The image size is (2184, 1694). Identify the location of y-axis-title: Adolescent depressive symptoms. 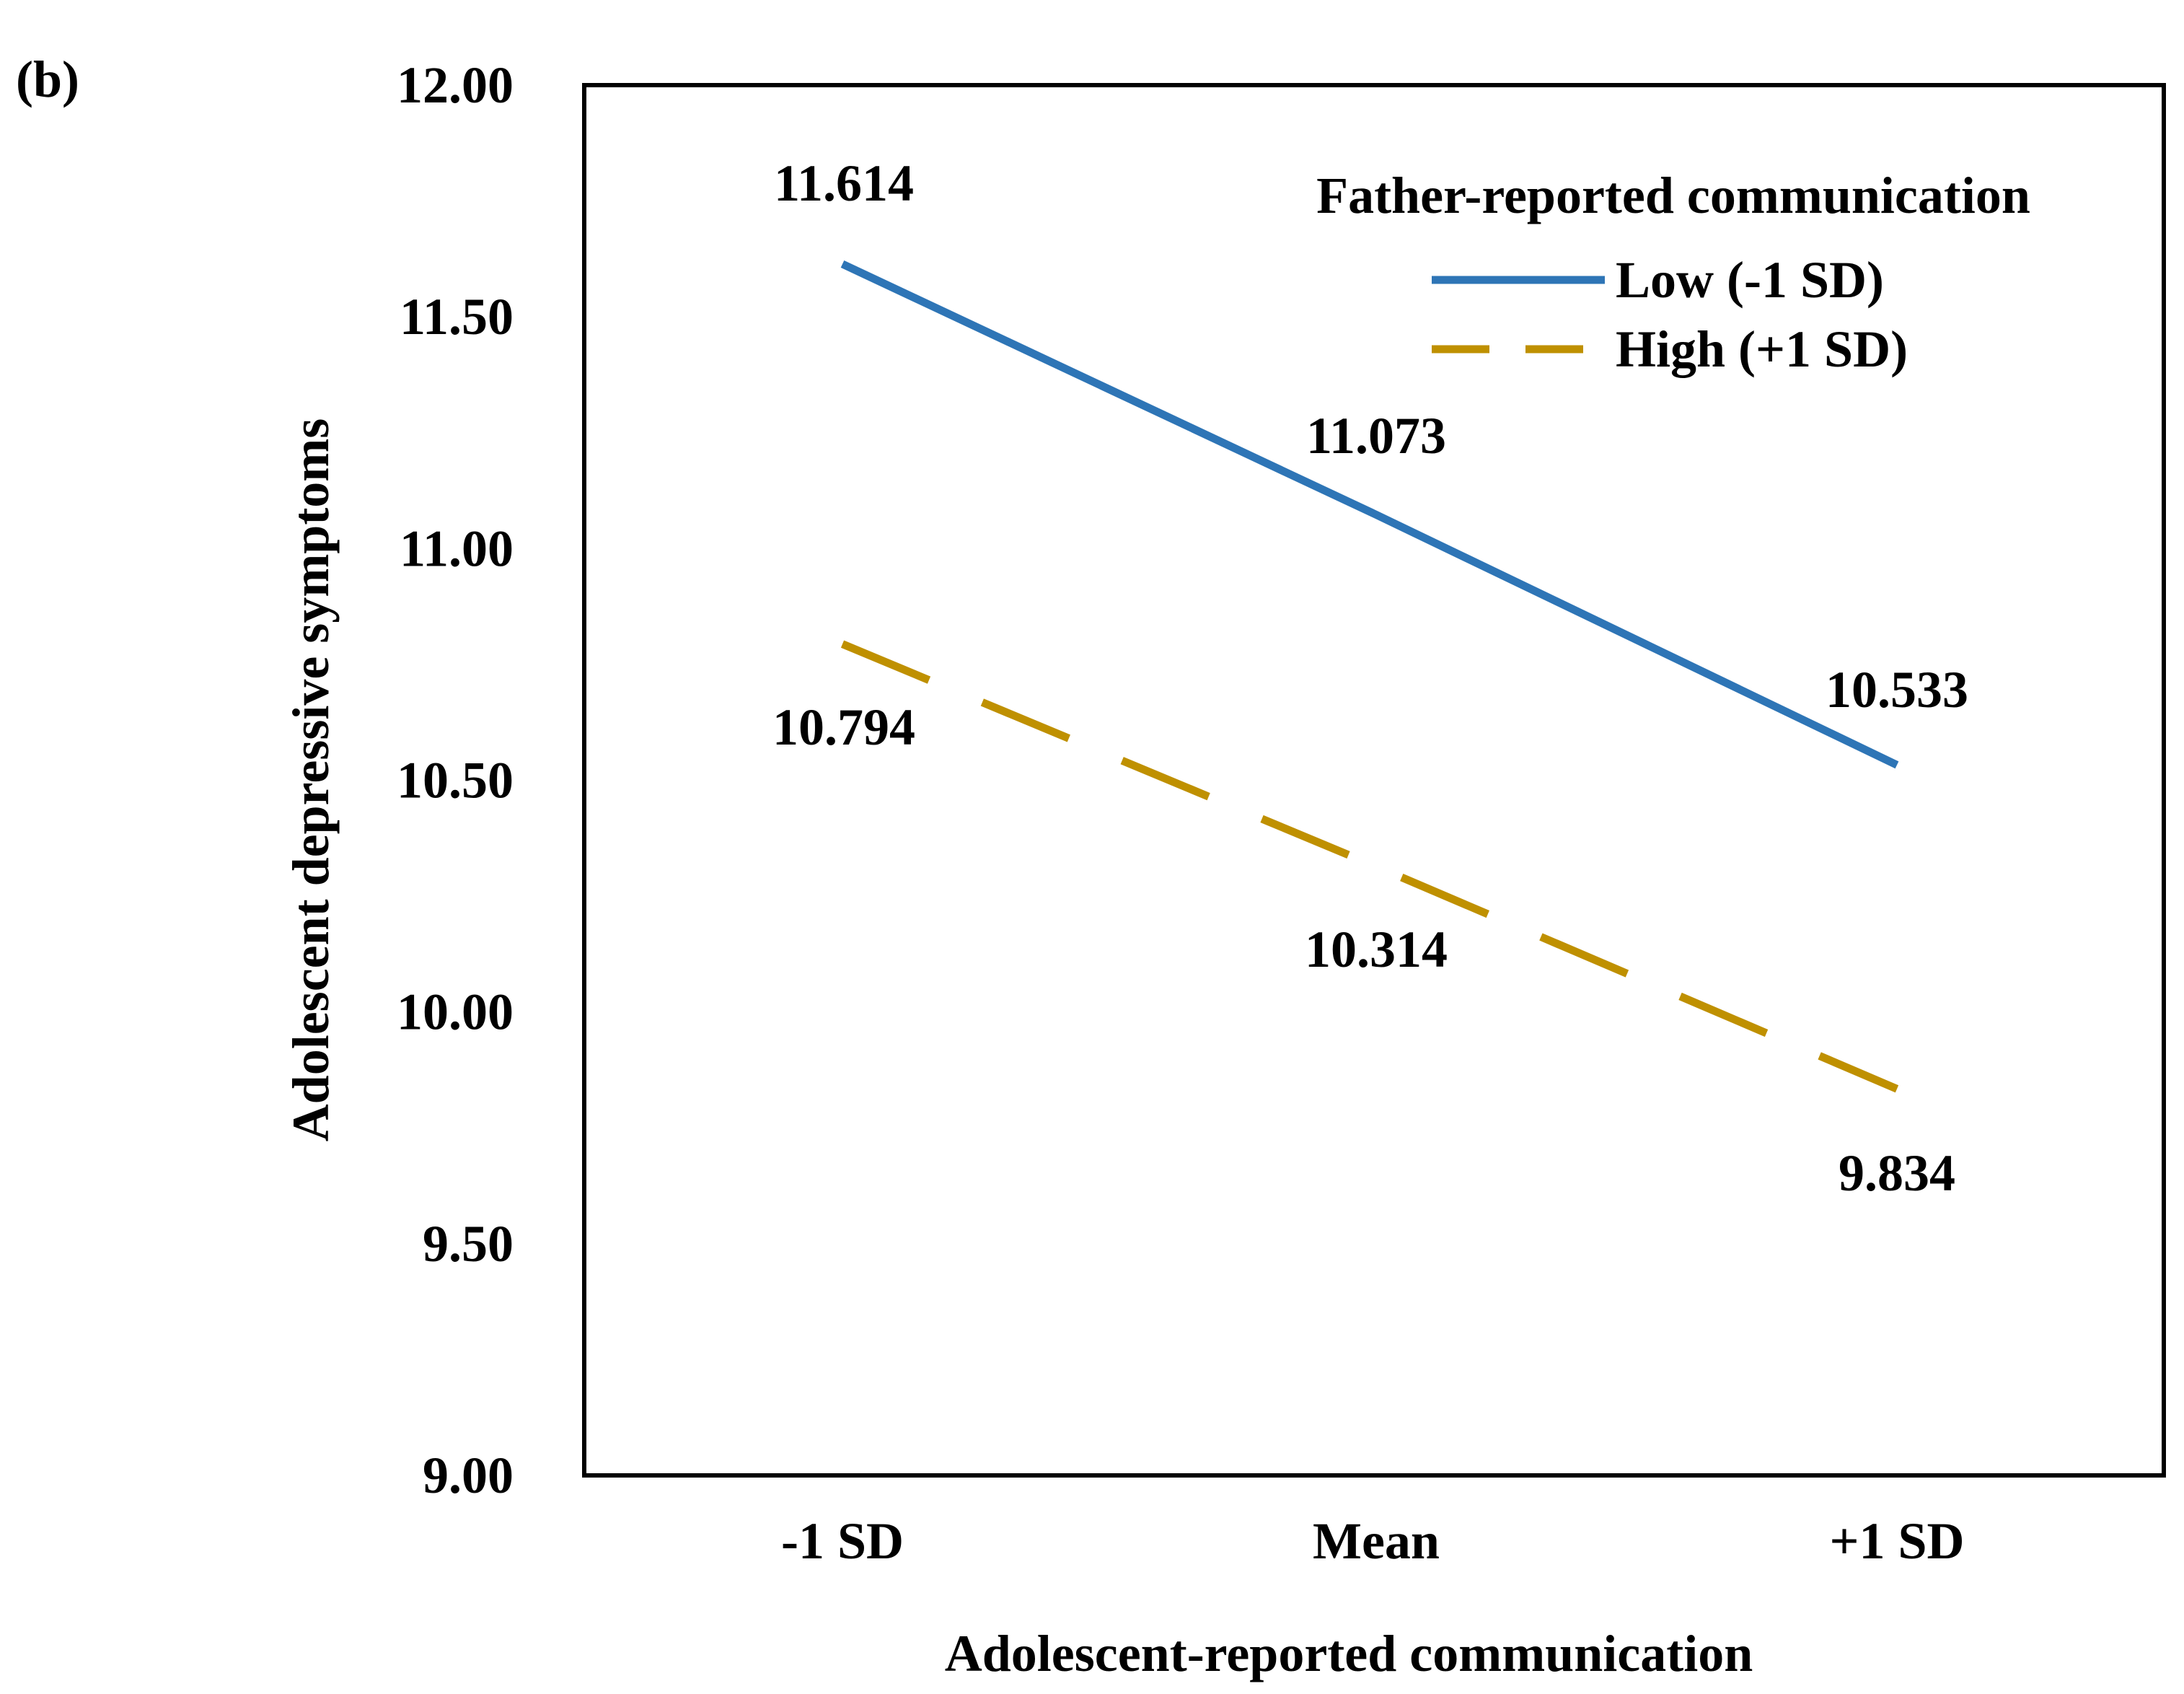
(311, 780).